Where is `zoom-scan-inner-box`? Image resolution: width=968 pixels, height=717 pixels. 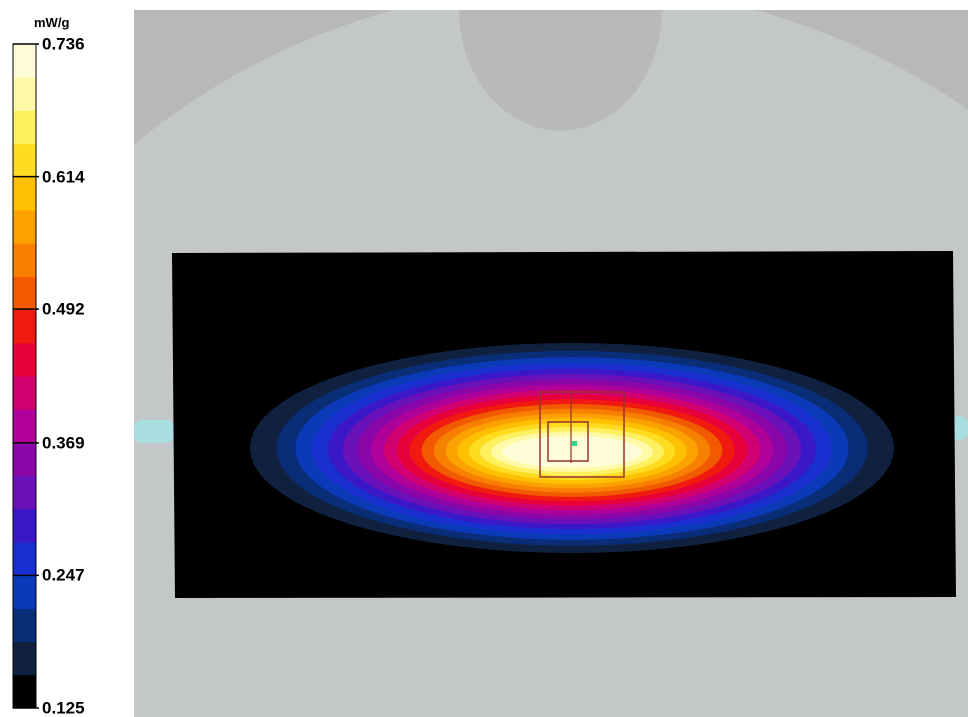 zoom-scan-inner-box is located at coordinates (568, 441).